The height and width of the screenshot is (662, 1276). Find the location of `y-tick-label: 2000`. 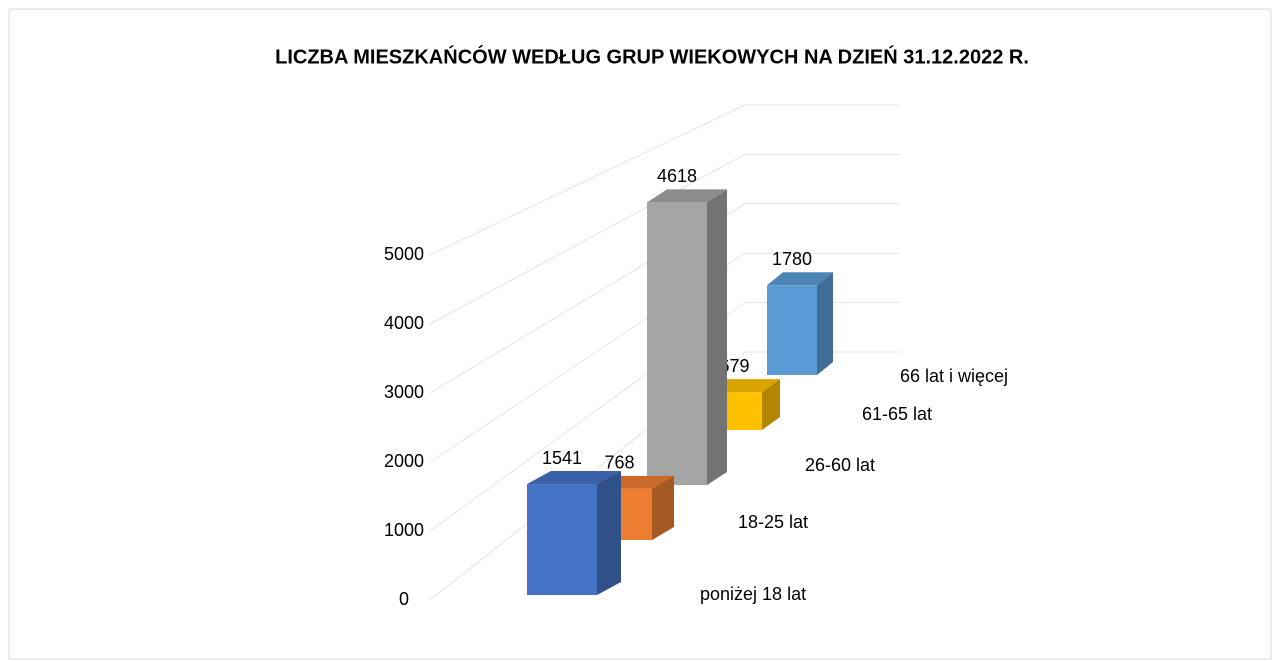

y-tick-label: 2000 is located at coordinates (404, 461).